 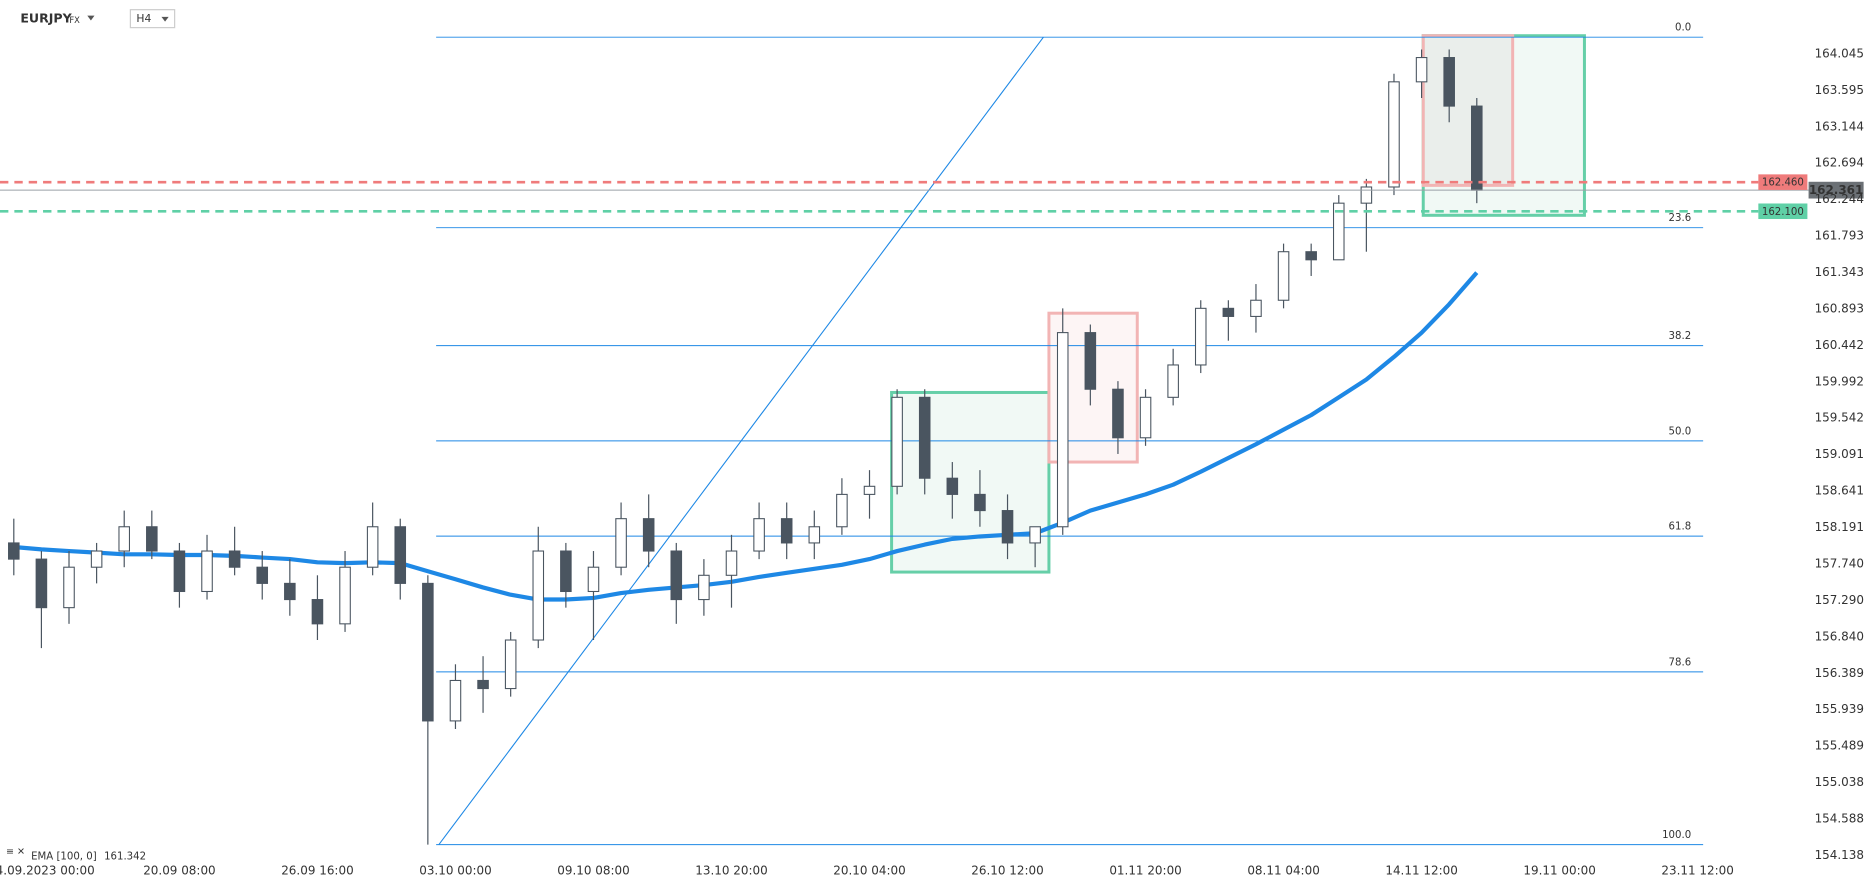 I want to click on y-tick-label: 157.740, so click(x=1839, y=563).